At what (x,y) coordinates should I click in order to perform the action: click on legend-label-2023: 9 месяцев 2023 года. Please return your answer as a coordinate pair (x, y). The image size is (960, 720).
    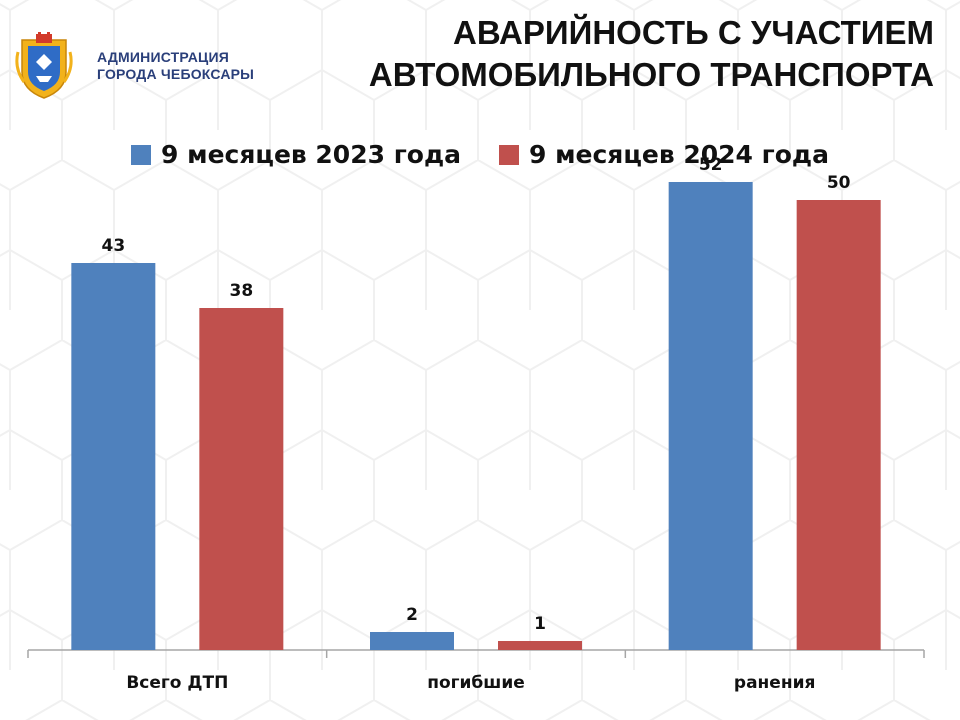
    Looking at the image, I should click on (311, 154).